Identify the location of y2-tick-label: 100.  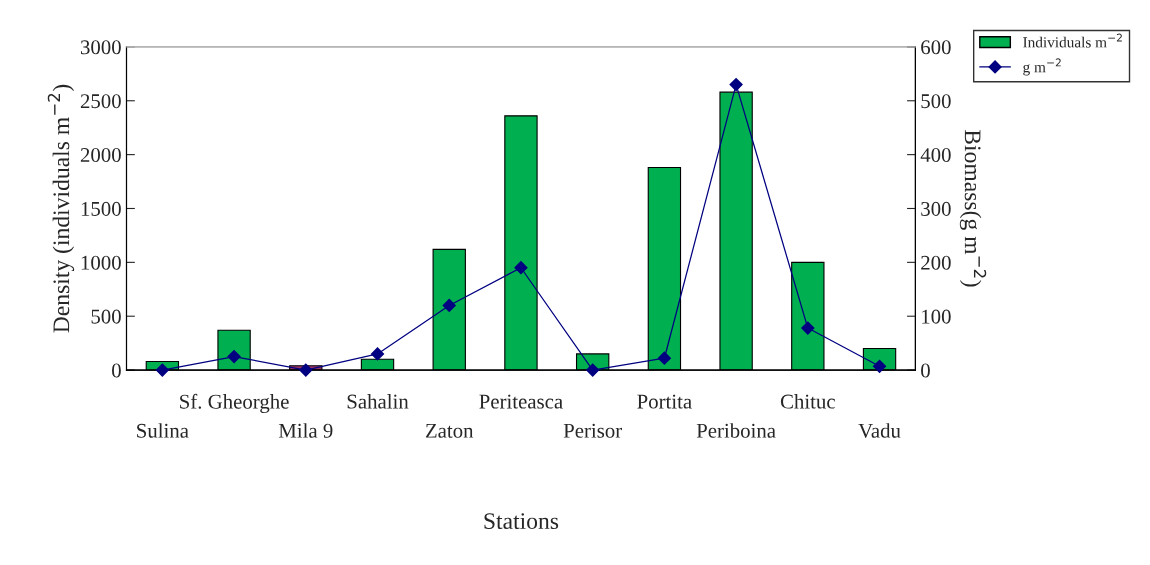
(936, 316).